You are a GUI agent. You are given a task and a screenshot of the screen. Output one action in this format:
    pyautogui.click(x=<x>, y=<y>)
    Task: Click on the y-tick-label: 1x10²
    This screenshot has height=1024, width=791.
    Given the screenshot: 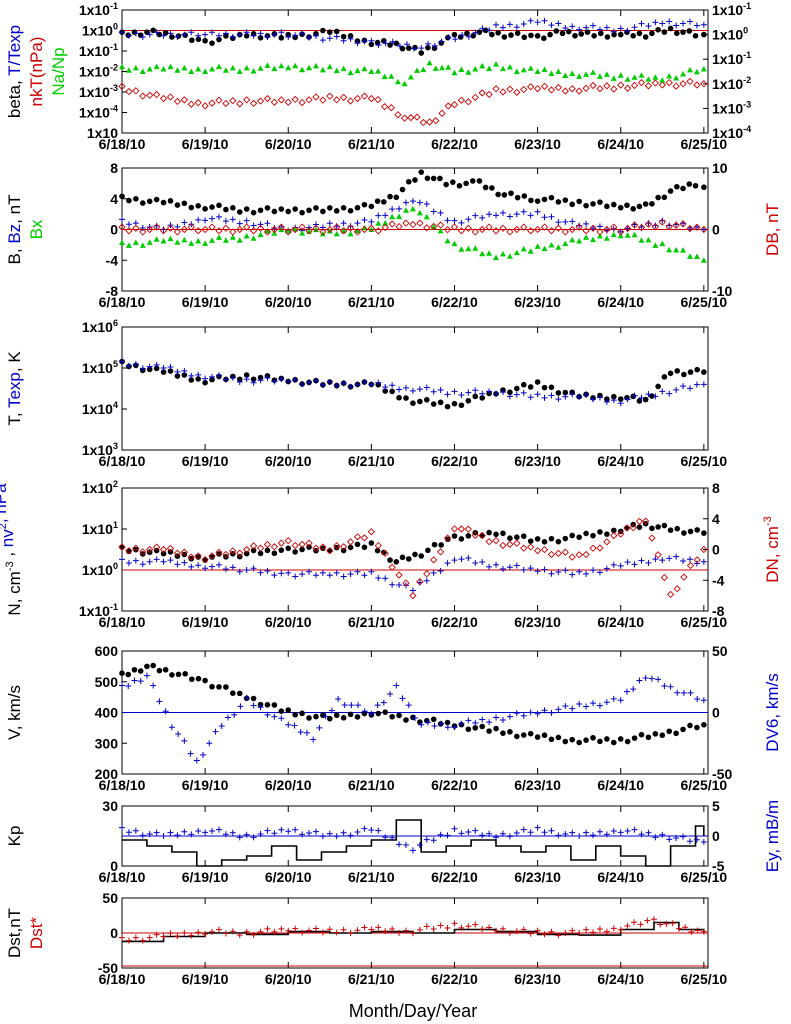 What is the action you would take?
    pyautogui.click(x=100, y=487)
    